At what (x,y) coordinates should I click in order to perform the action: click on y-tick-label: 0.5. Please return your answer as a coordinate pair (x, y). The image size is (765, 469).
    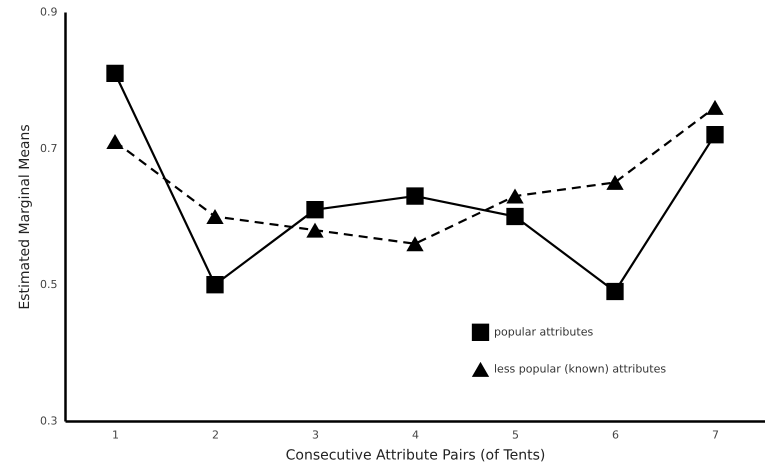
    Looking at the image, I should click on (49, 285).